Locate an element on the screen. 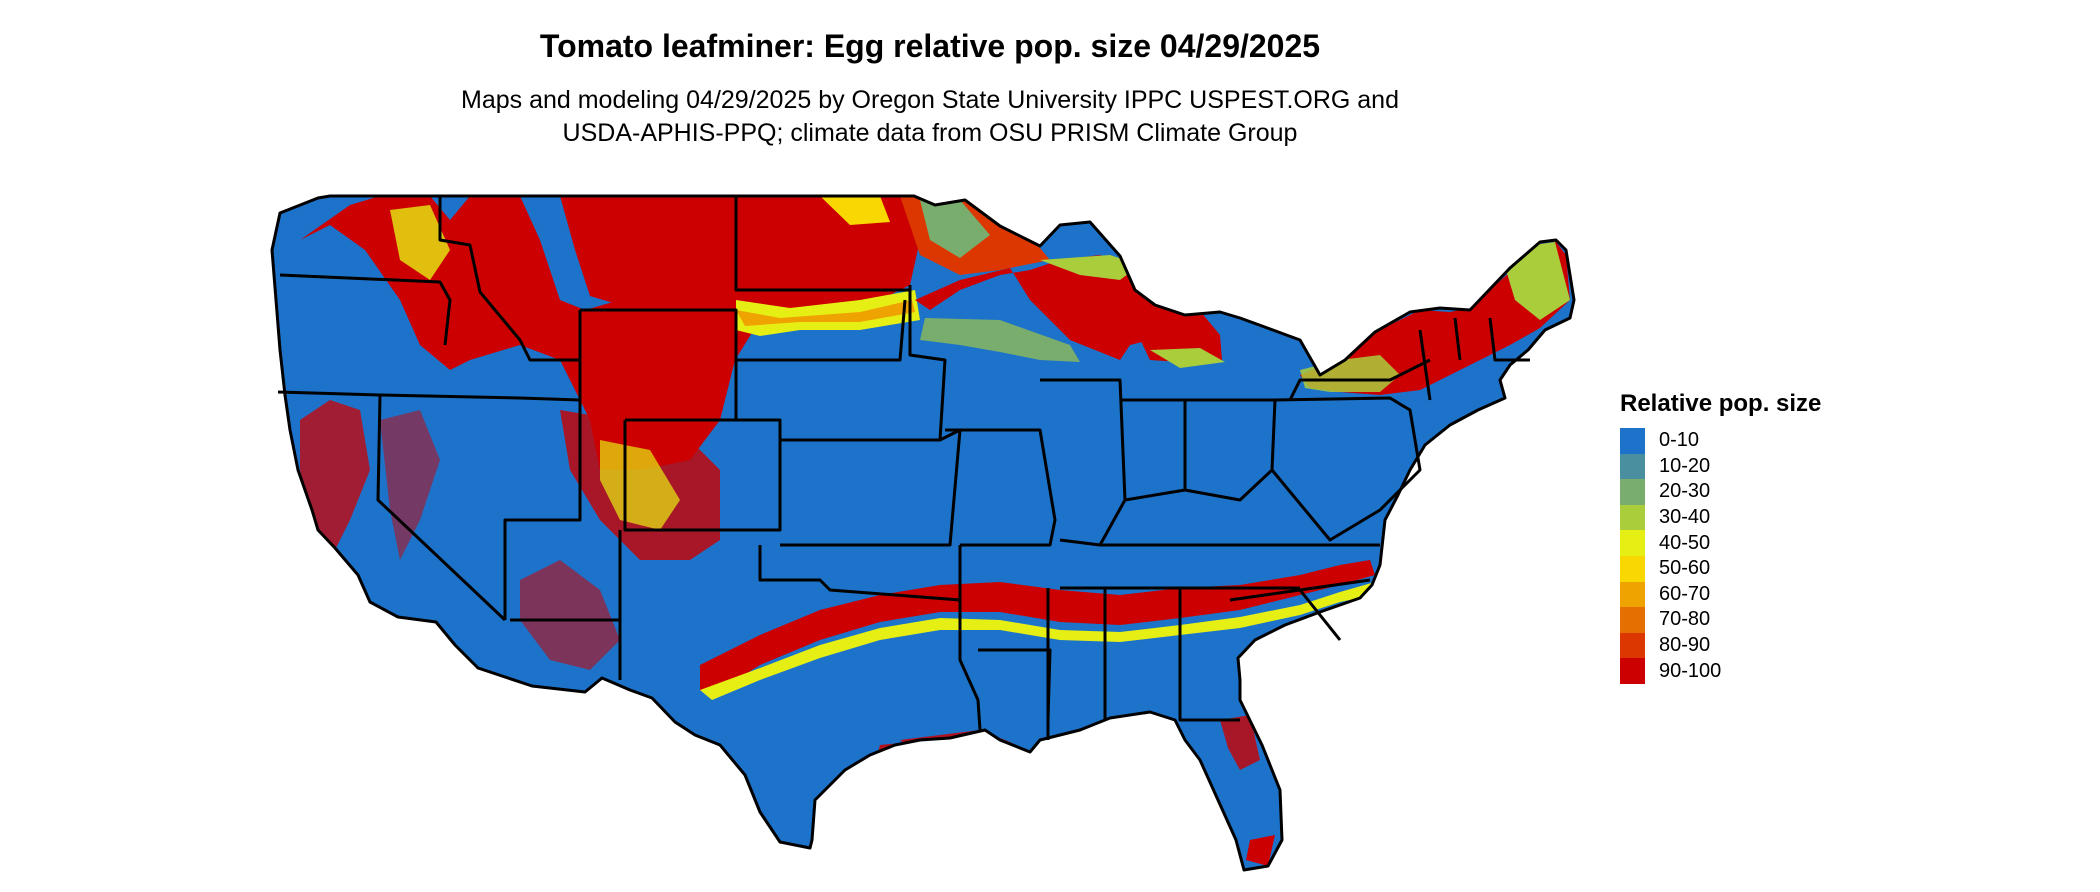 The width and height of the screenshot is (2100, 892). legend-item: 90-100 is located at coordinates (1720, 671).